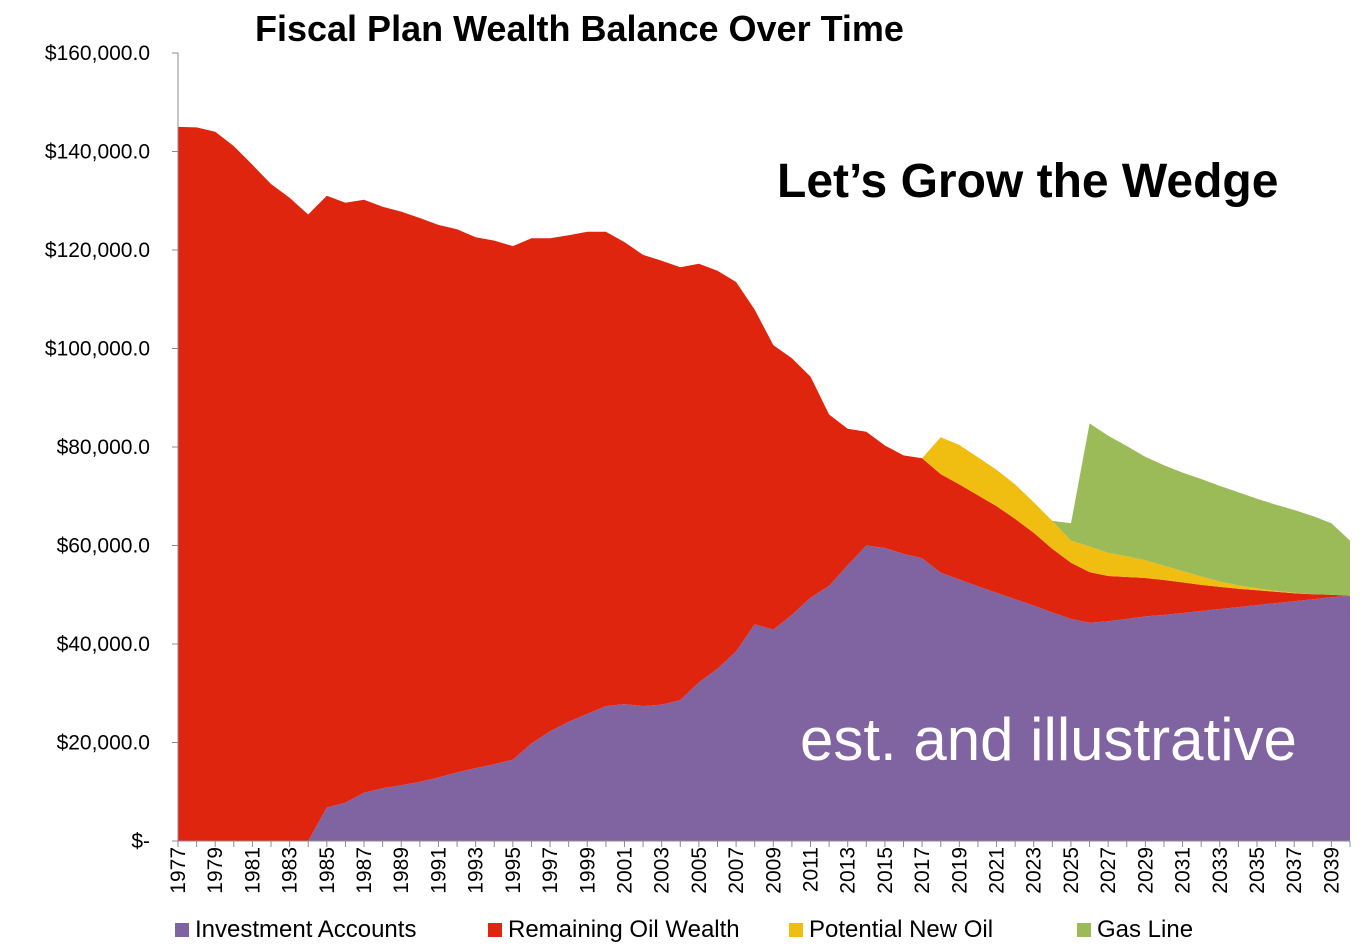  Describe the element at coordinates (587, 870) in the screenshot. I see `x-tick-label: 1999` at that location.